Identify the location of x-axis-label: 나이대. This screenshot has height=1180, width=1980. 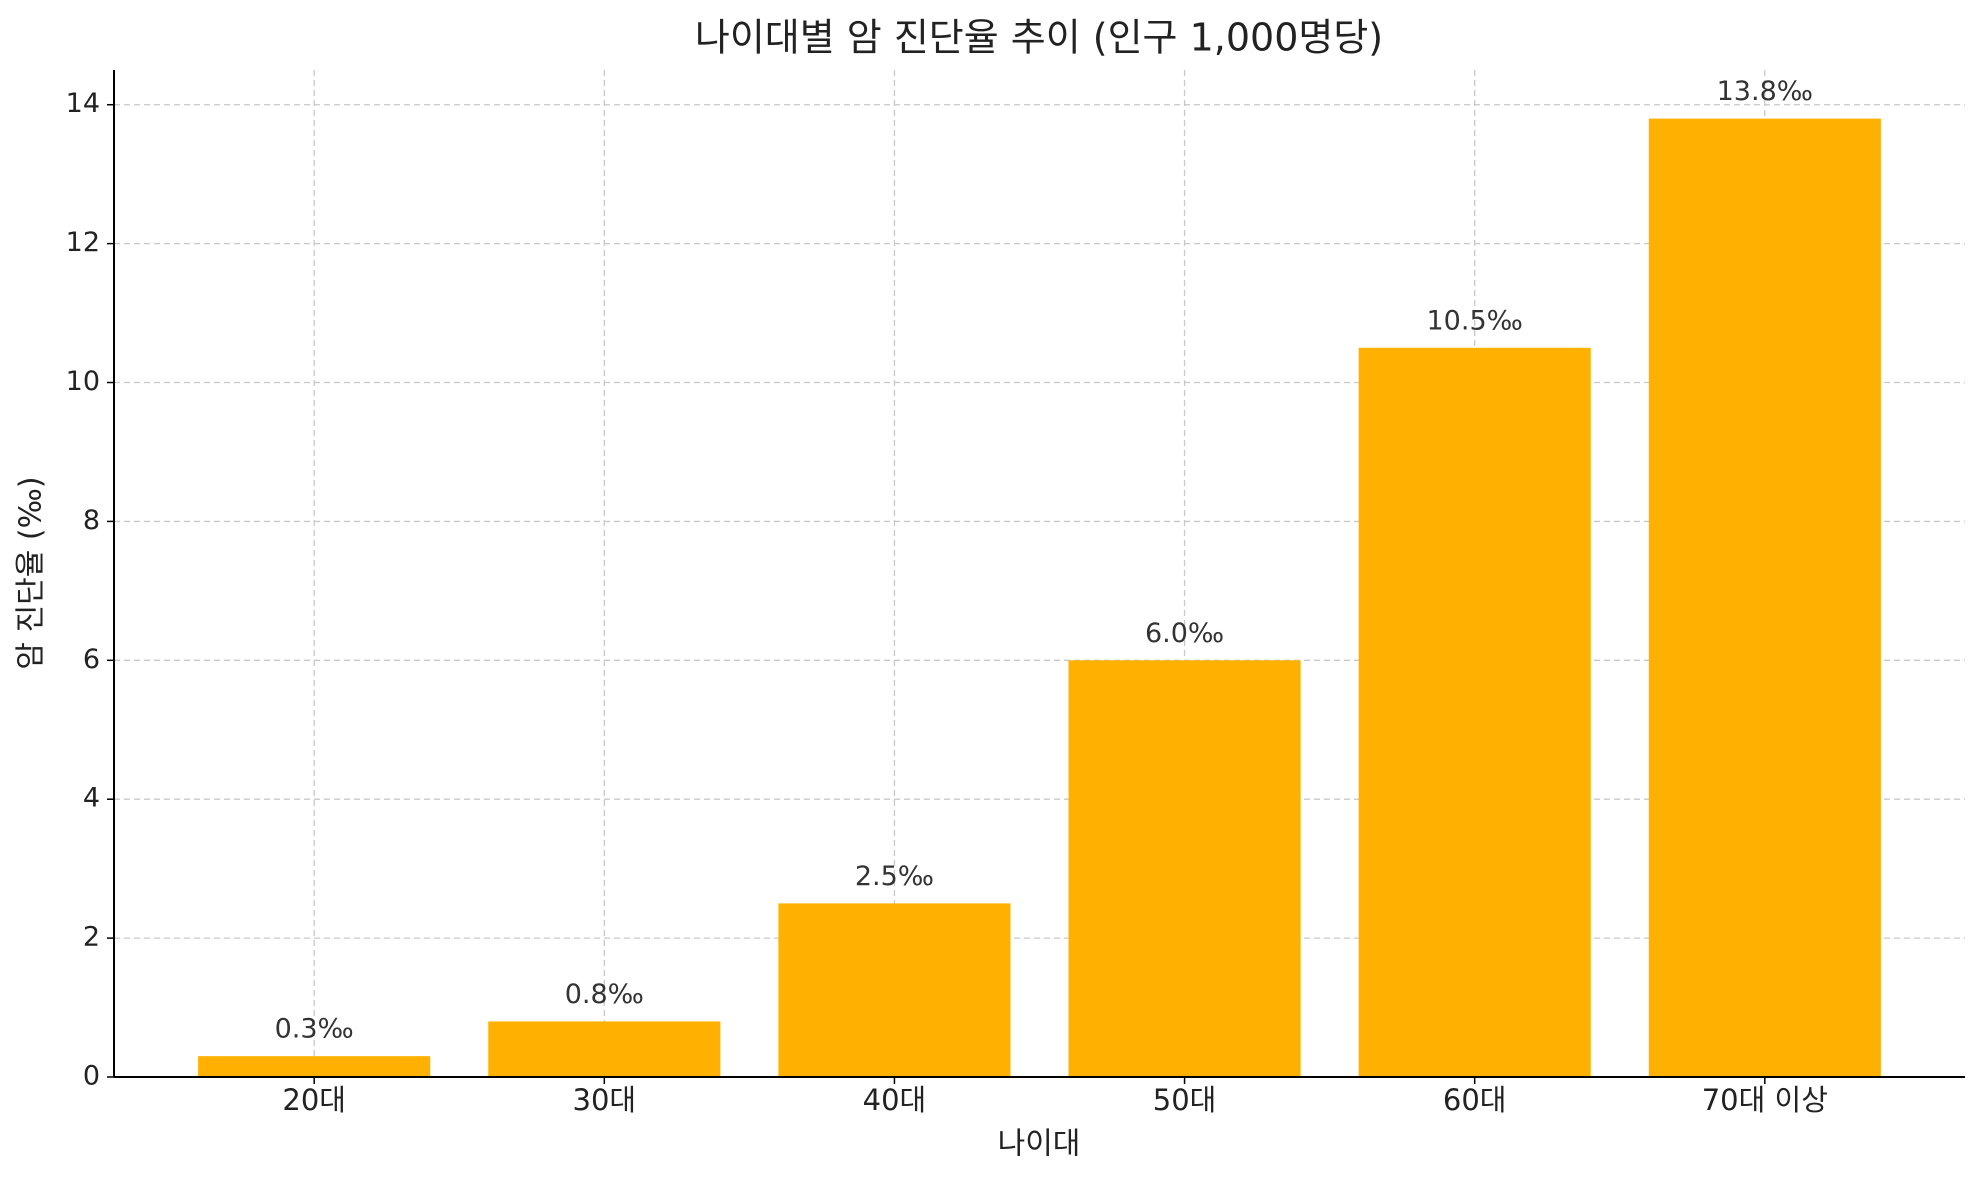
(1039, 1144).